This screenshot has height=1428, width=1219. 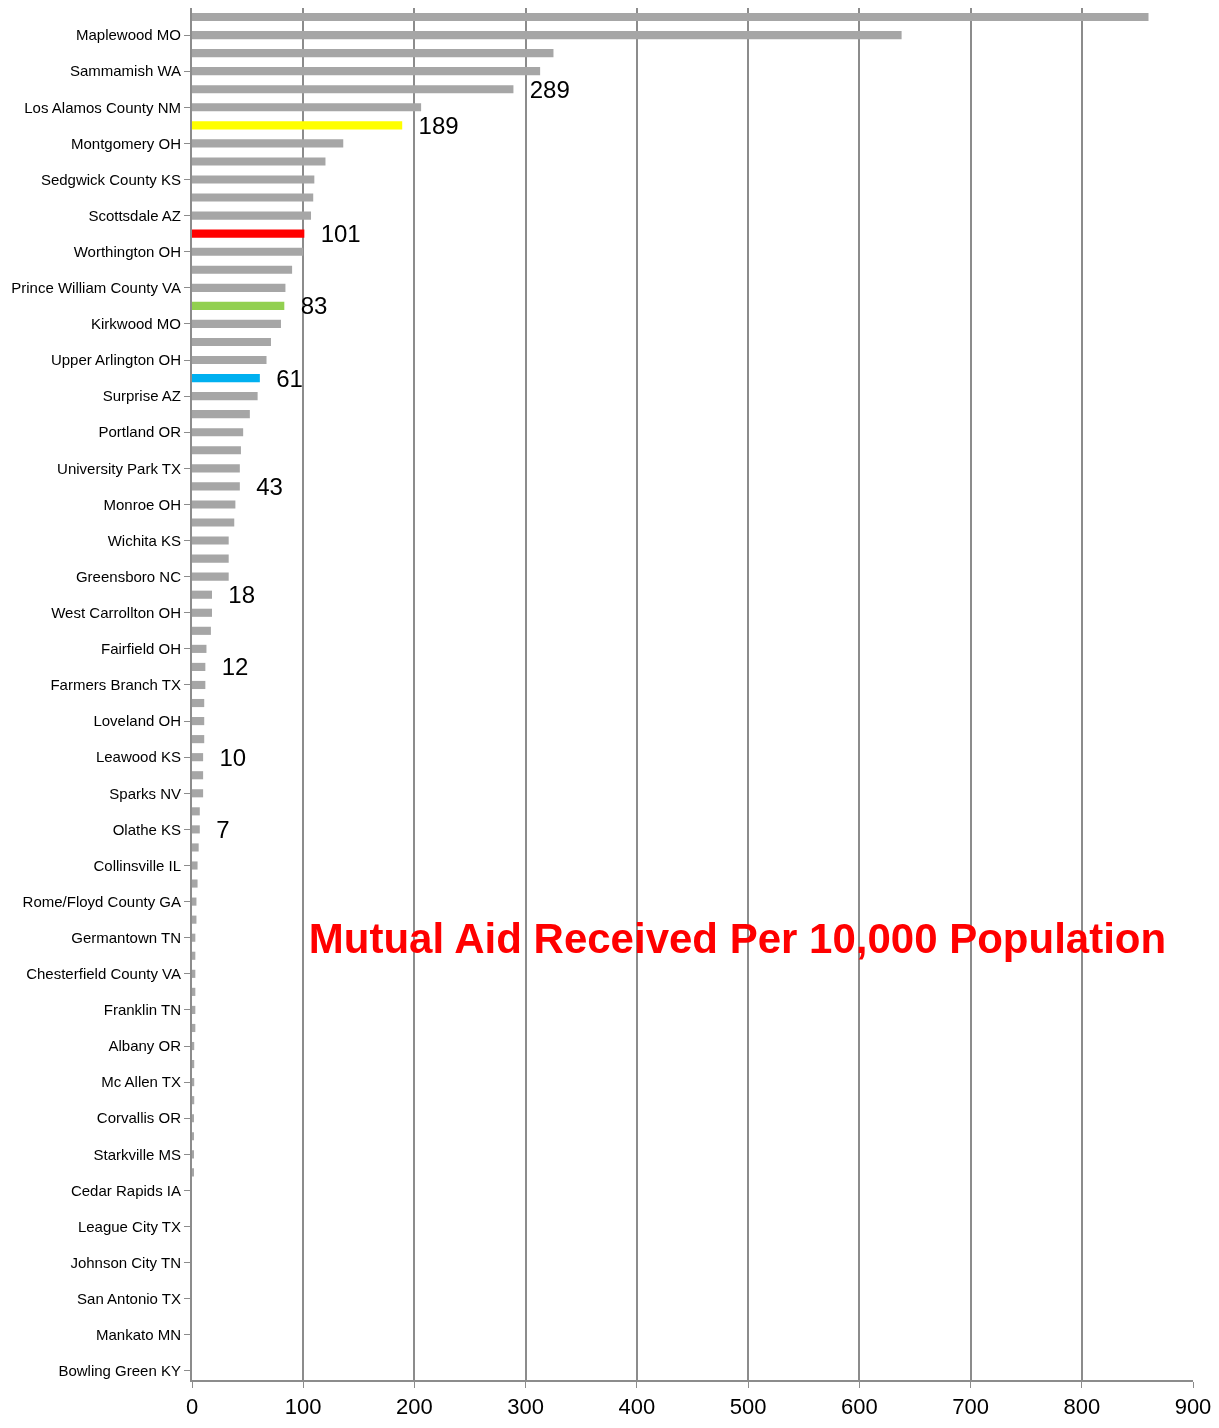 I want to click on y-tick-label: Mankato MN, so click(x=138, y=1335).